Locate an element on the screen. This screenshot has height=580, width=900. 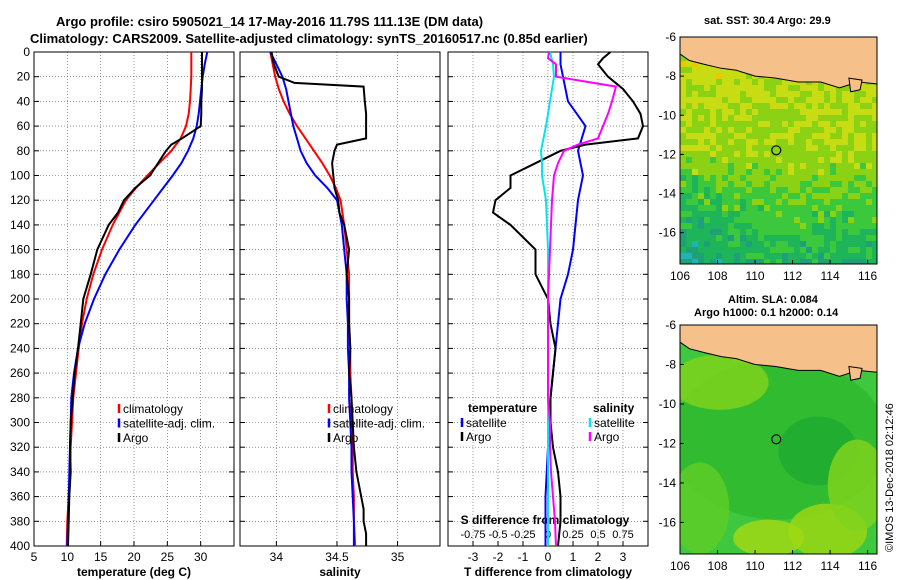
xaxis-label: T difference from climatology is located at coordinates (548, 572).